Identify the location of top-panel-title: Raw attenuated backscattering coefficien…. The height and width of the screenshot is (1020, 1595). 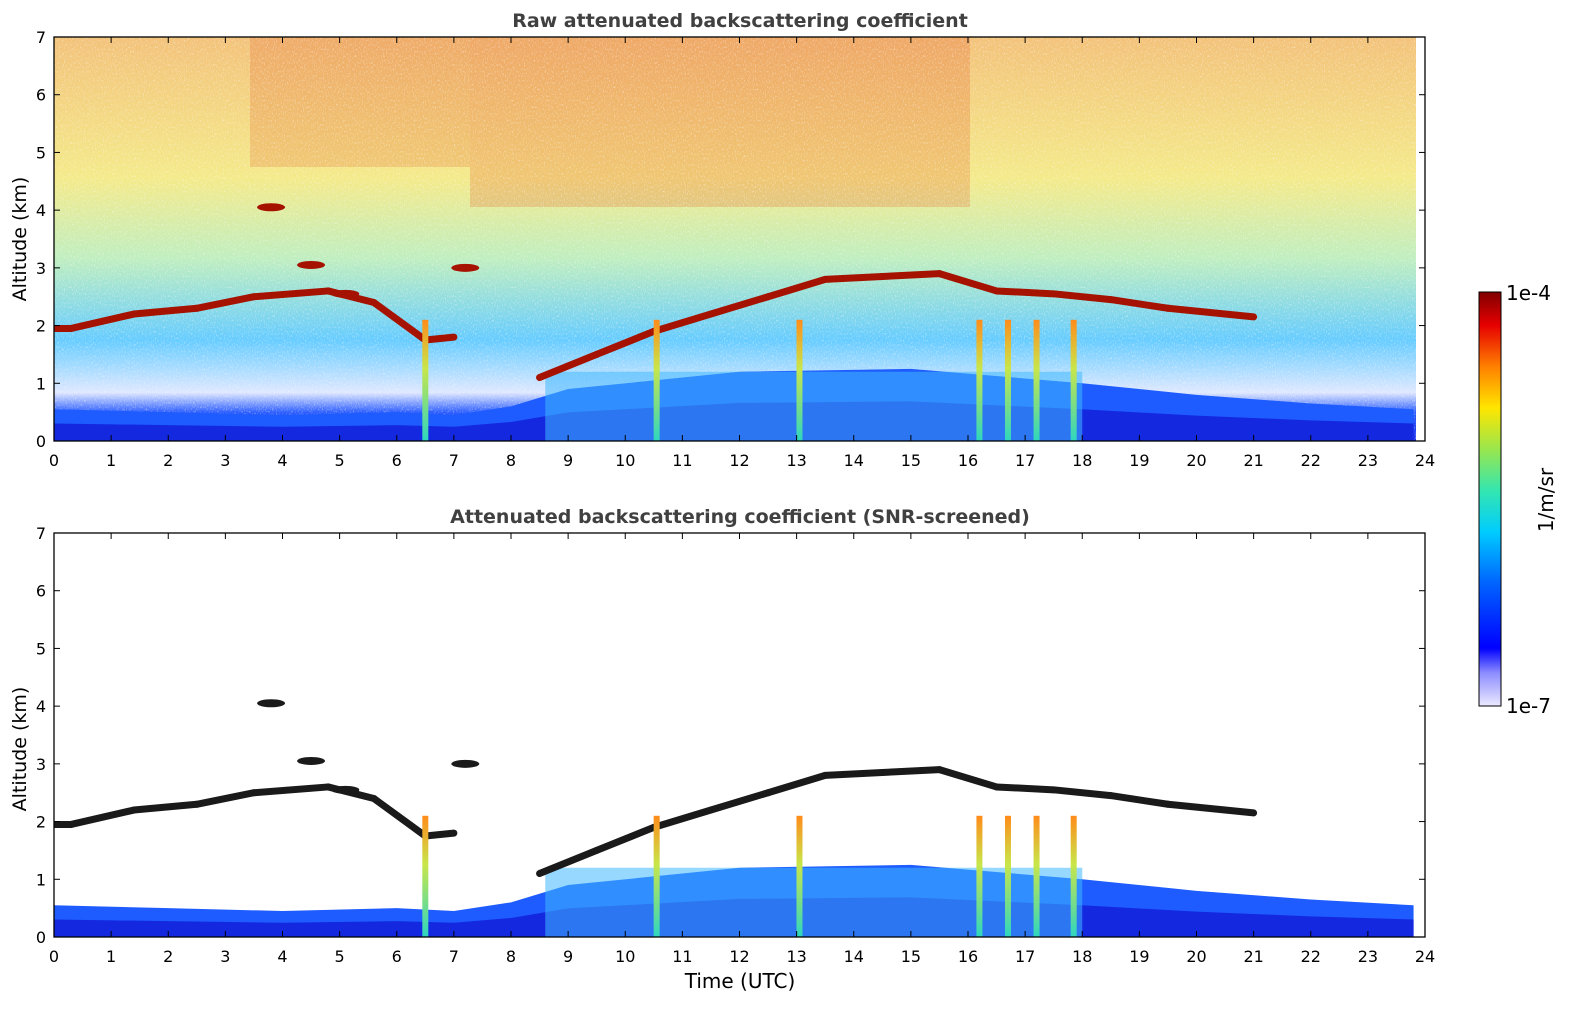
(740, 21).